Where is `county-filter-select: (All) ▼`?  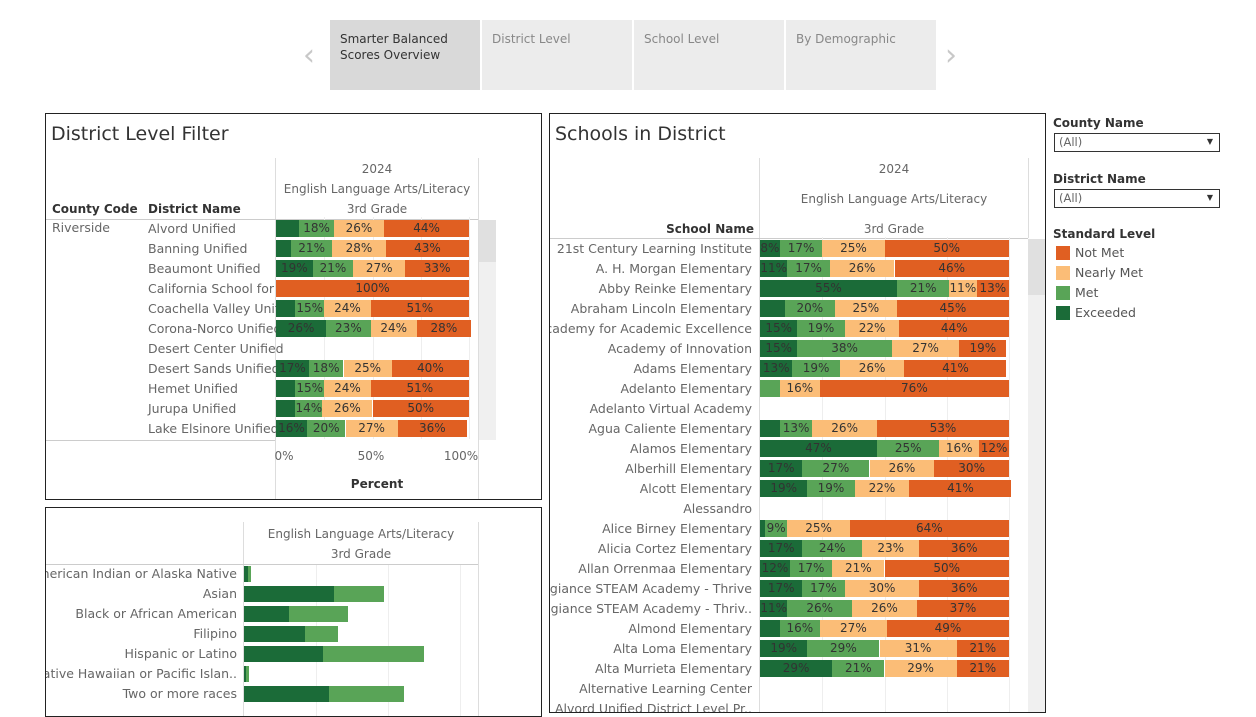
county-filter-select: (All) ▼ is located at coordinates (1137, 142).